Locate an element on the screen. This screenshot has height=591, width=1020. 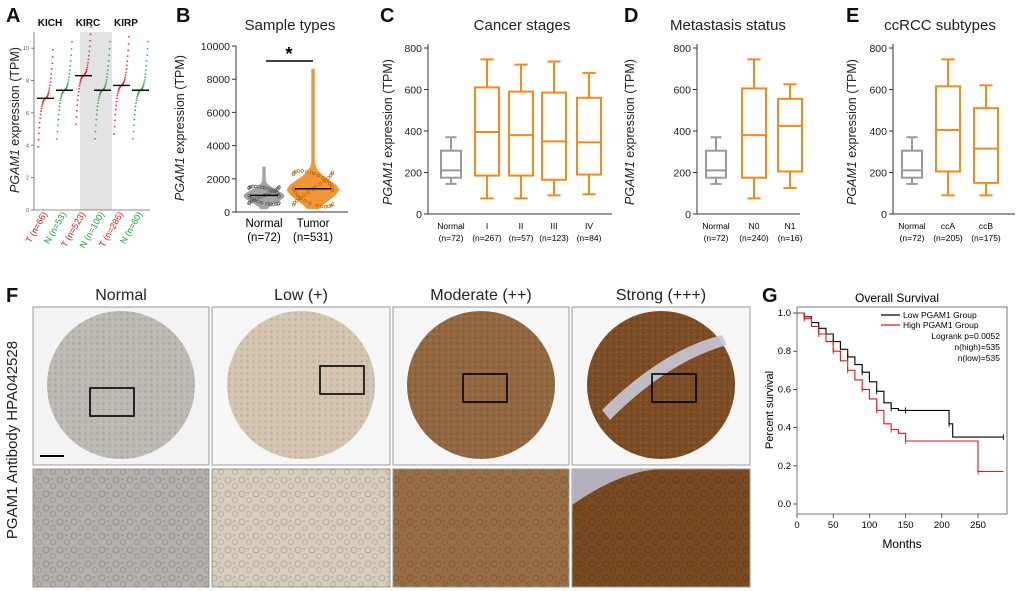
panel-b-ylabel-rest: expression (TPM) is located at coordinates (180, 106).